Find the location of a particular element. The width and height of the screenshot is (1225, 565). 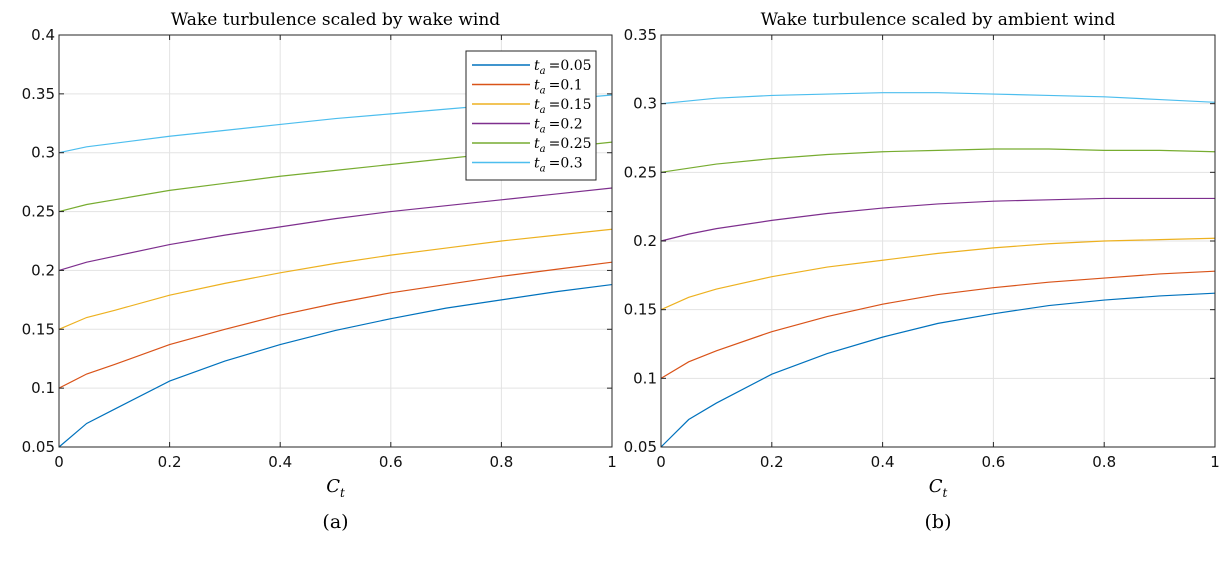

legend-value: 0.25 is located at coordinates (575, 144).